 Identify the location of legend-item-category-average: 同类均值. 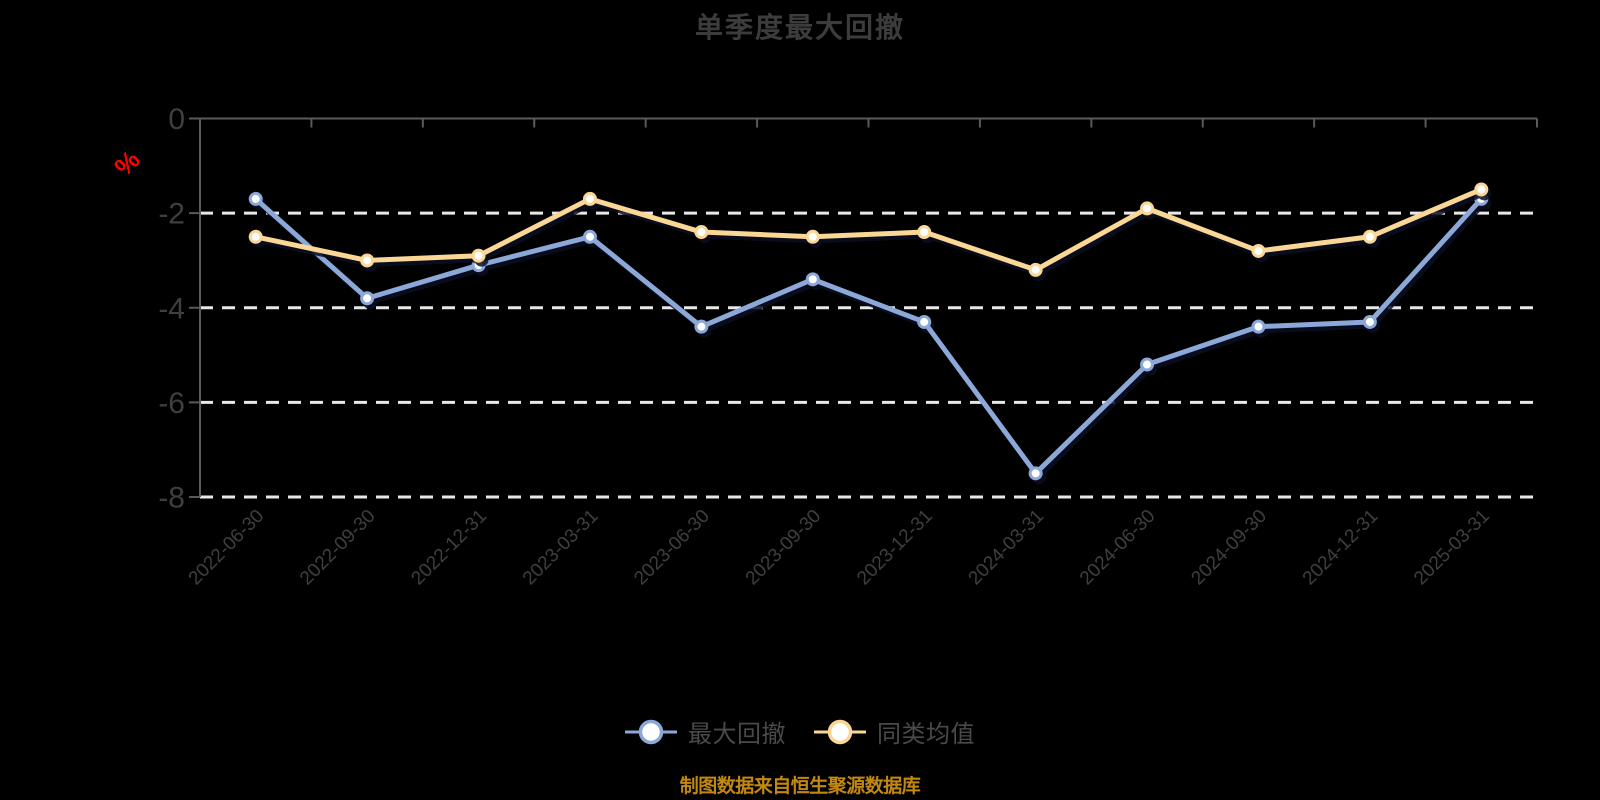
(894, 731).